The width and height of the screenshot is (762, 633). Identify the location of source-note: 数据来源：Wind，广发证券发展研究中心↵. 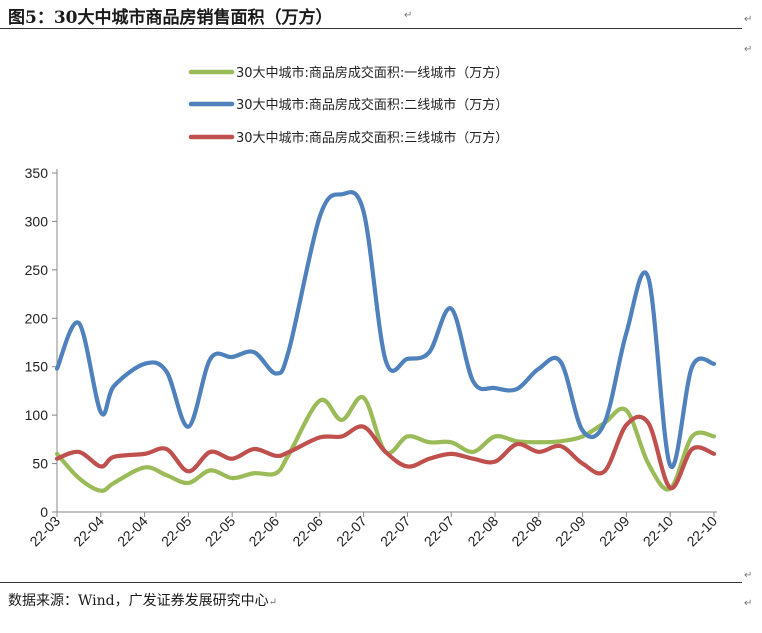
(142, 600).